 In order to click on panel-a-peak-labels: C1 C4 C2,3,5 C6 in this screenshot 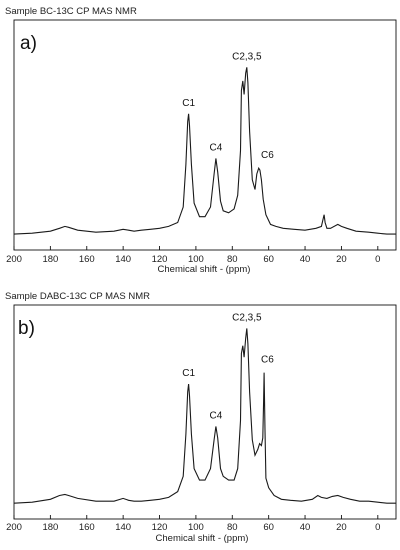, I will do `click(228, 106)`.